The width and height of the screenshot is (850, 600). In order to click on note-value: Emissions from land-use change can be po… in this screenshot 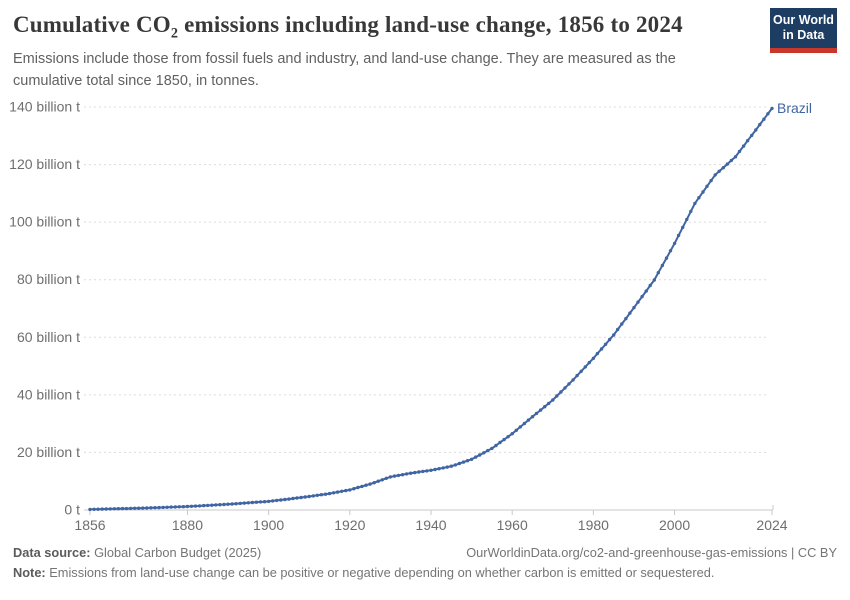, I will do `click(380, 572)`.